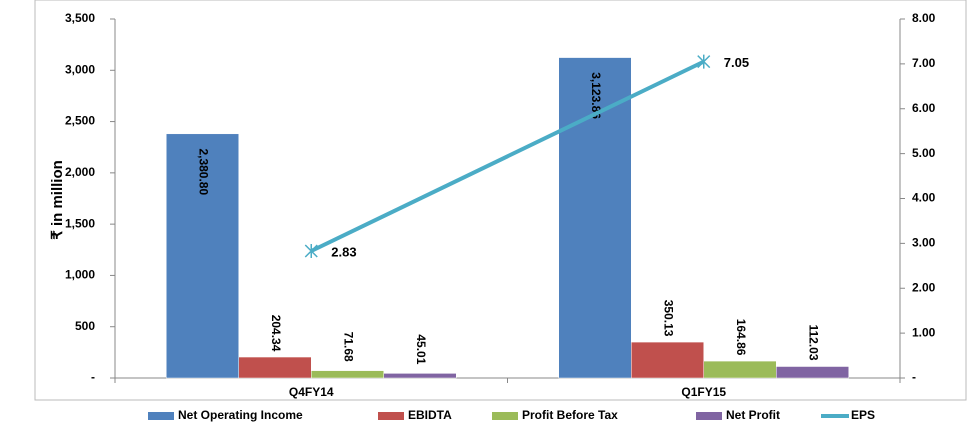 The image size is (967, 432). Describe the element at coordinates (924, 63) in the screenshot. I see `y2-tick-label: 7.00` at that location.